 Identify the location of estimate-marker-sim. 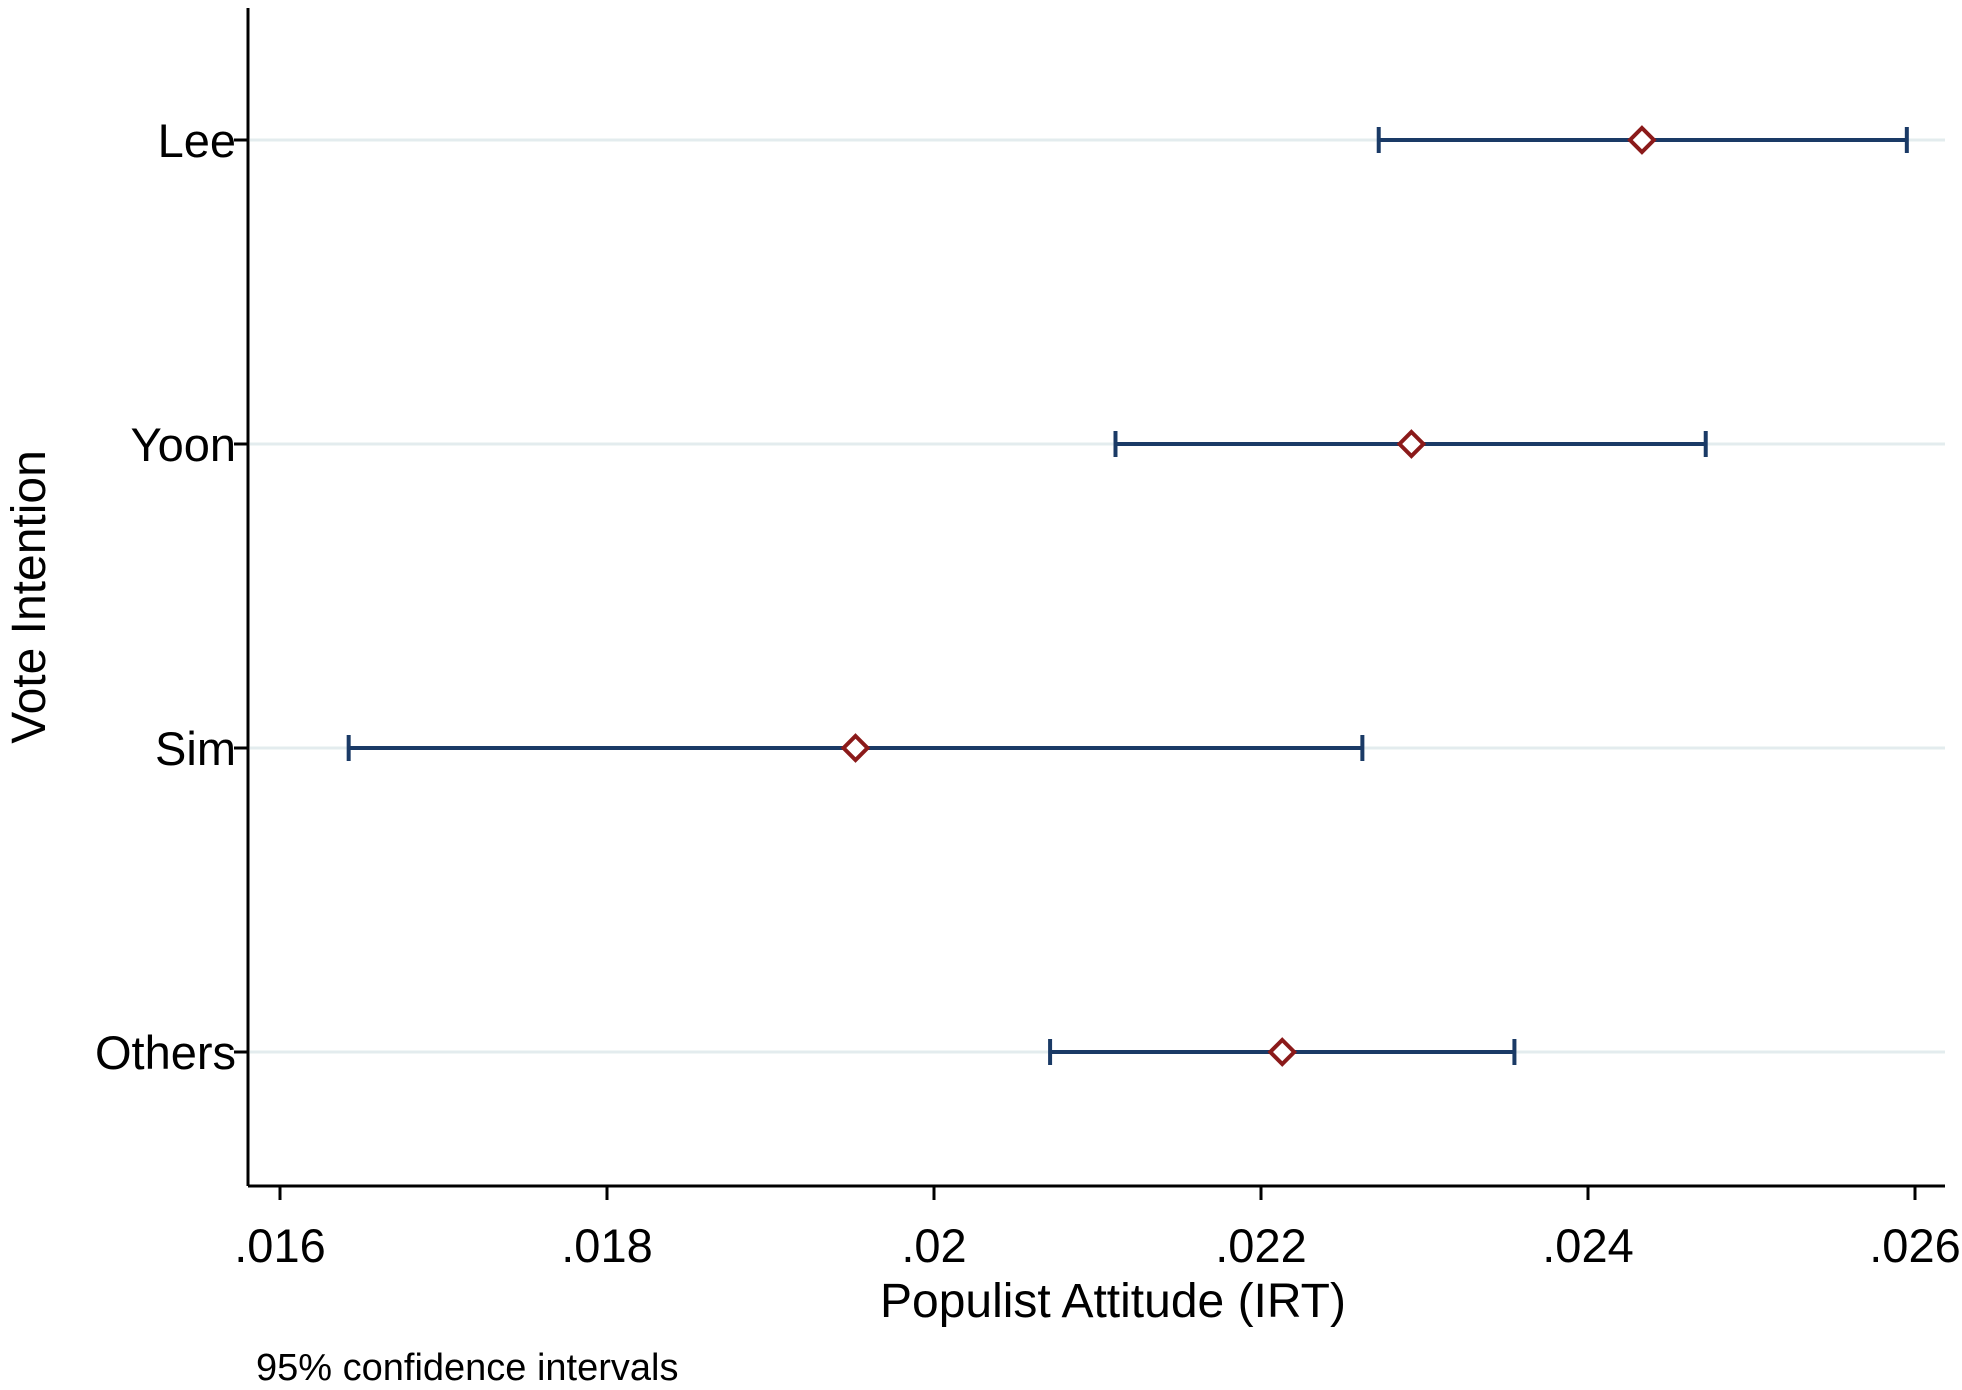
(855, 748).